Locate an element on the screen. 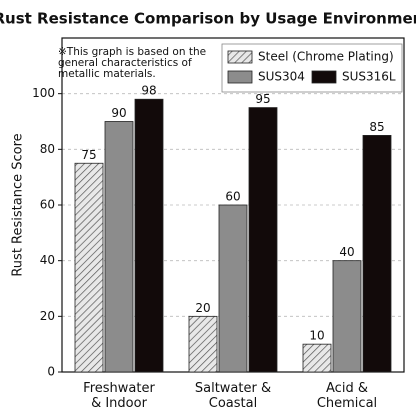 This screenshot has height=416, width=416. legend-label: SUS304 is located at coordinates (281, 77).